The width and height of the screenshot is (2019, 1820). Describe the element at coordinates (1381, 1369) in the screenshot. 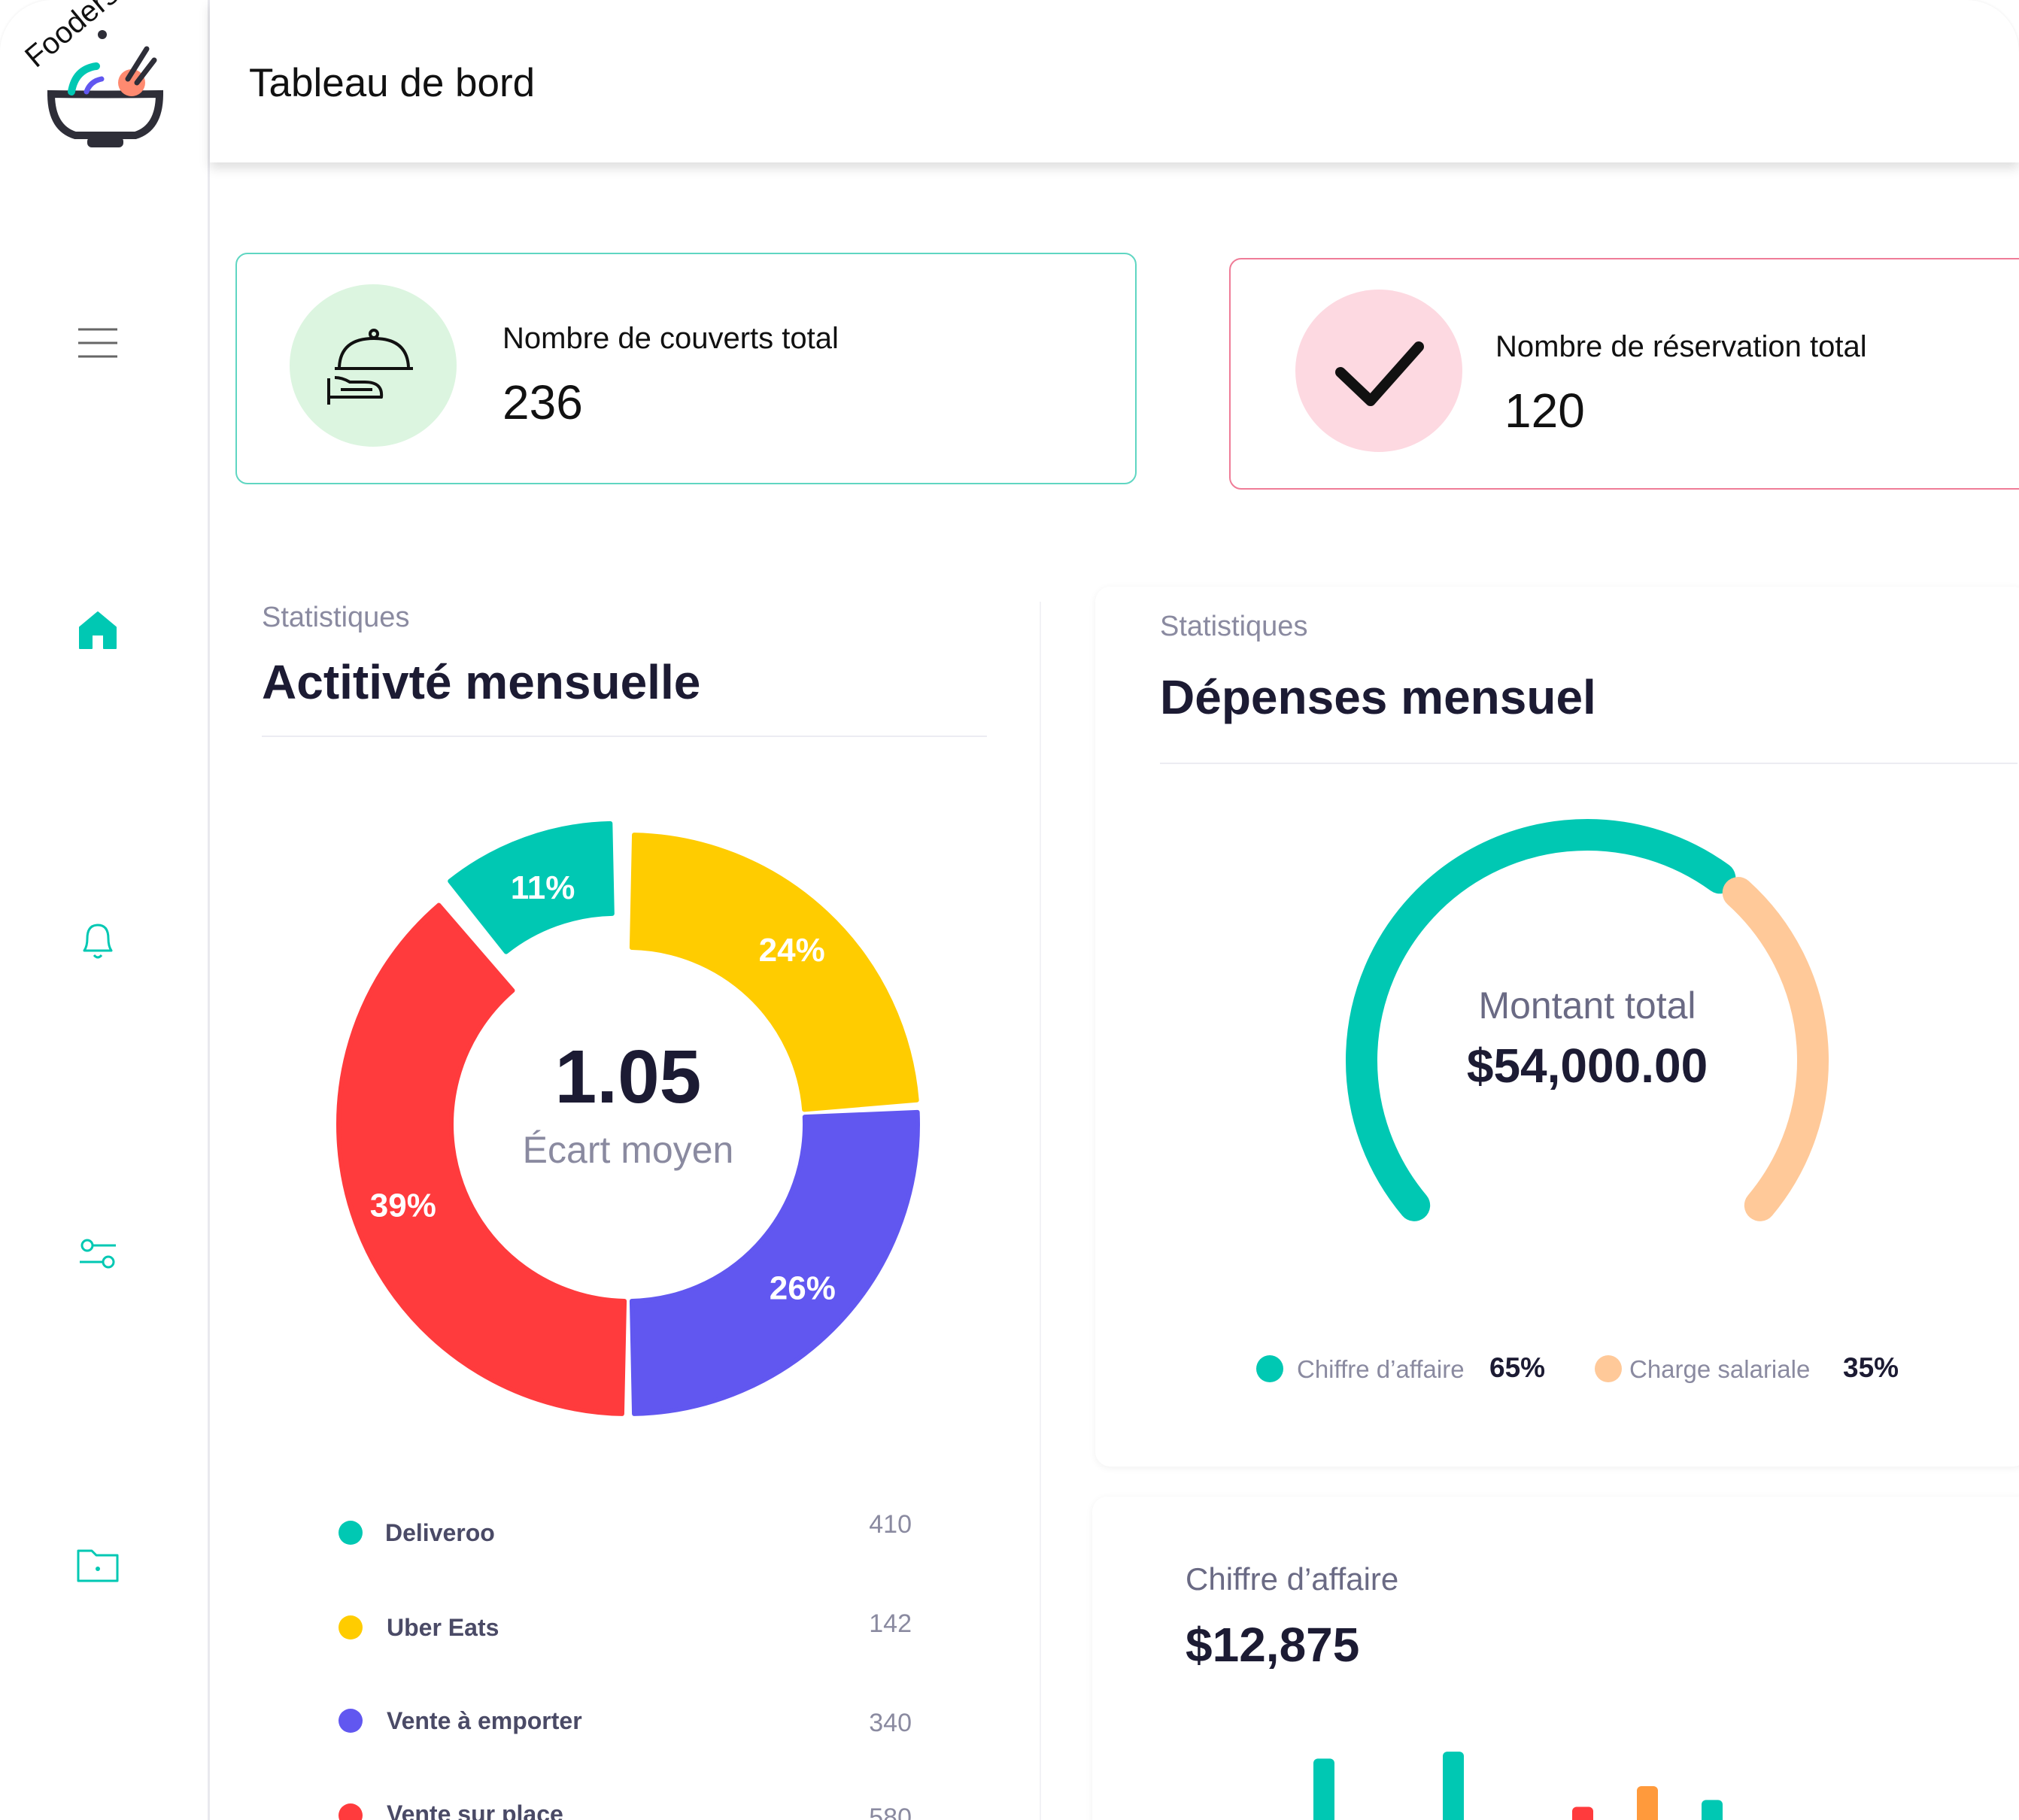

I see `legend-label-chiffre: Chiffre d’affaire` at that location.